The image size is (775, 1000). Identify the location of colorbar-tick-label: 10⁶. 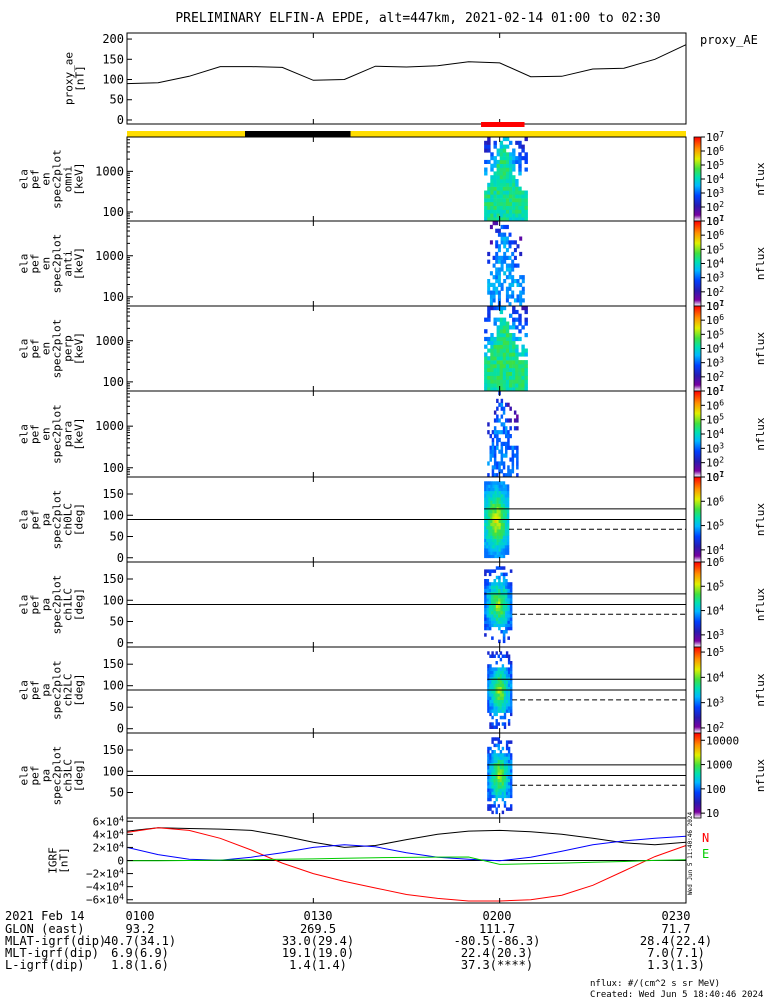
(715, 405).